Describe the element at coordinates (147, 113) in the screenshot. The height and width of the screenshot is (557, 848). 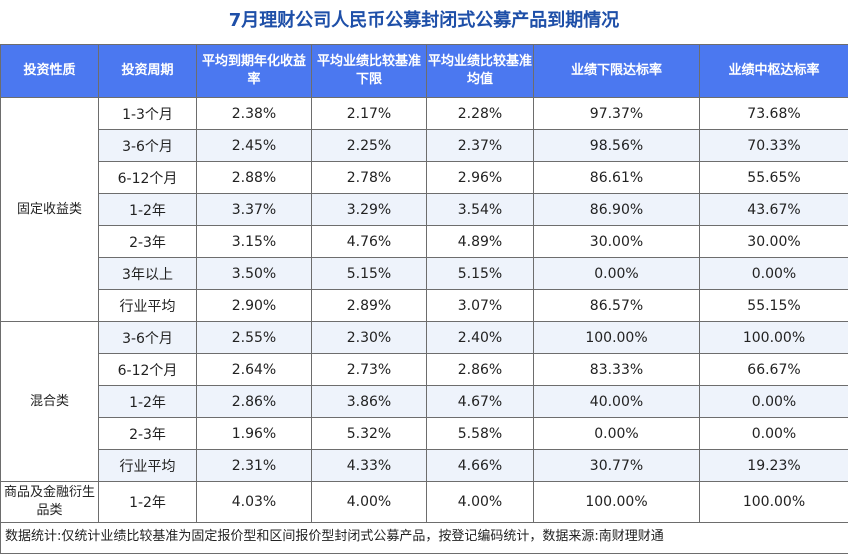
I see `cell-period: 1-3个月` at that location.